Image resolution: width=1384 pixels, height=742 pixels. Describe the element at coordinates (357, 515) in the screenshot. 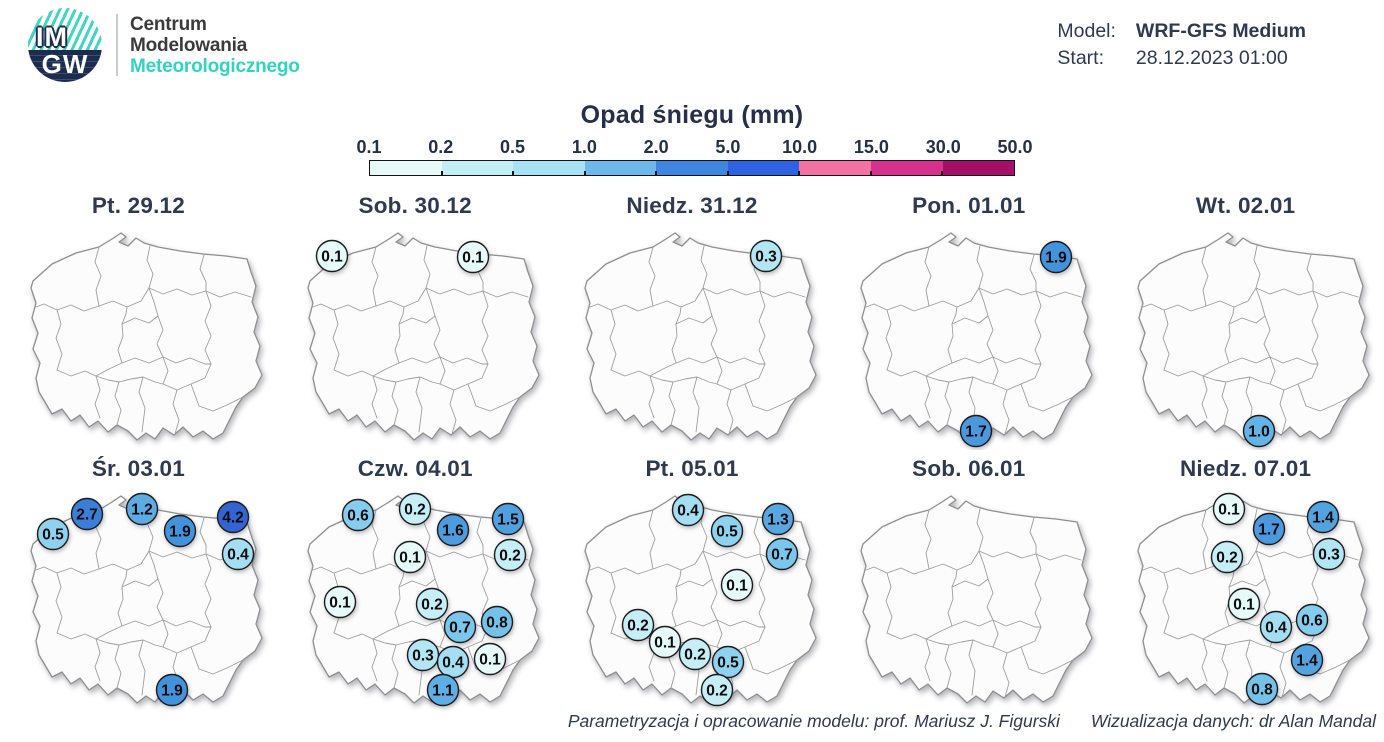

I see `data-point: 0.6` at that location.